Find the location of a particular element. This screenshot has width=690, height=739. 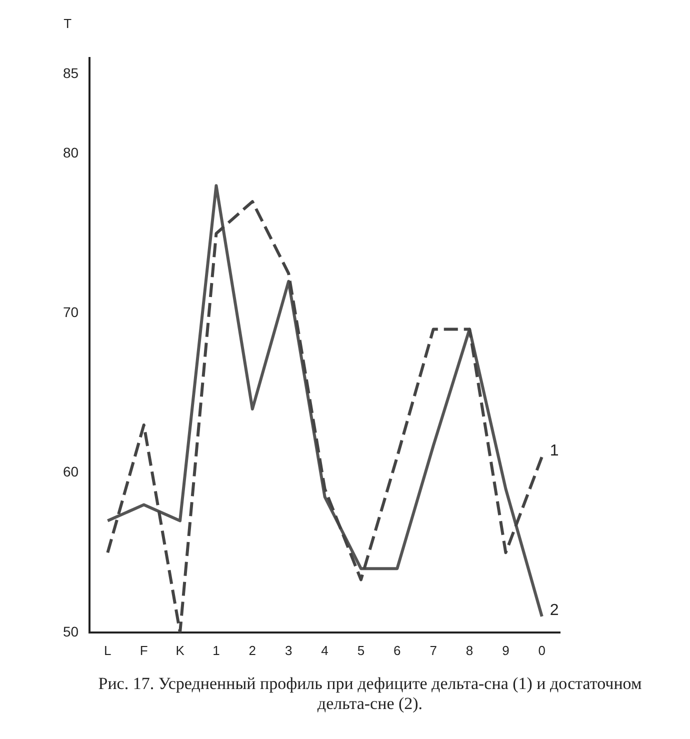

x-tick-label: 9 is located at coordinates (506, 650).